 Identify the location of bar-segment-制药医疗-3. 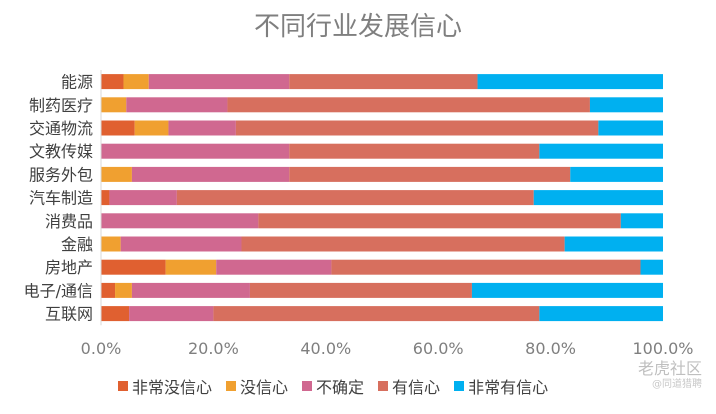
(408, 105).